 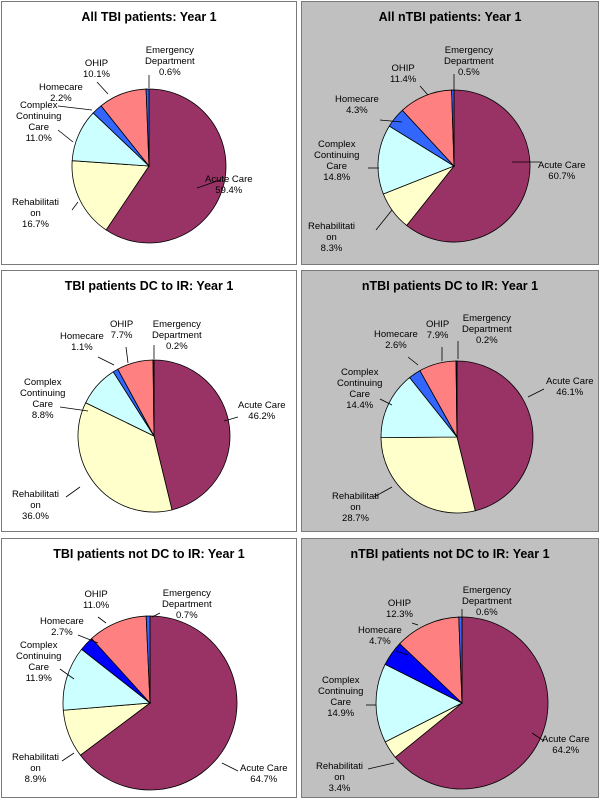 I want to click on label-ohip: OHIP 11.4%, so click(x=403, y=74).